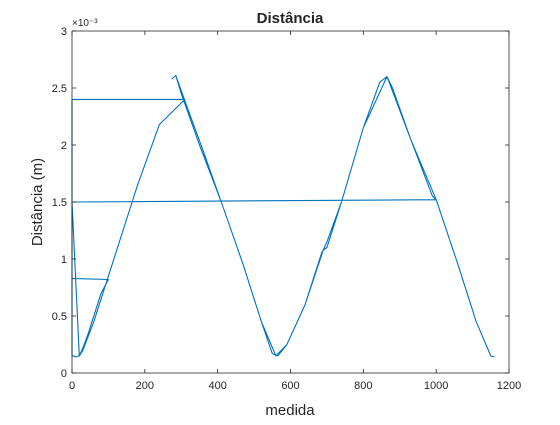 Image resolution: width=560 pixels, height=425 pixels. What do you see at coordinates (37, 202) in the screenshot?
I see `y-axis-label: Distância (m)` at bounding box center [37, 202].